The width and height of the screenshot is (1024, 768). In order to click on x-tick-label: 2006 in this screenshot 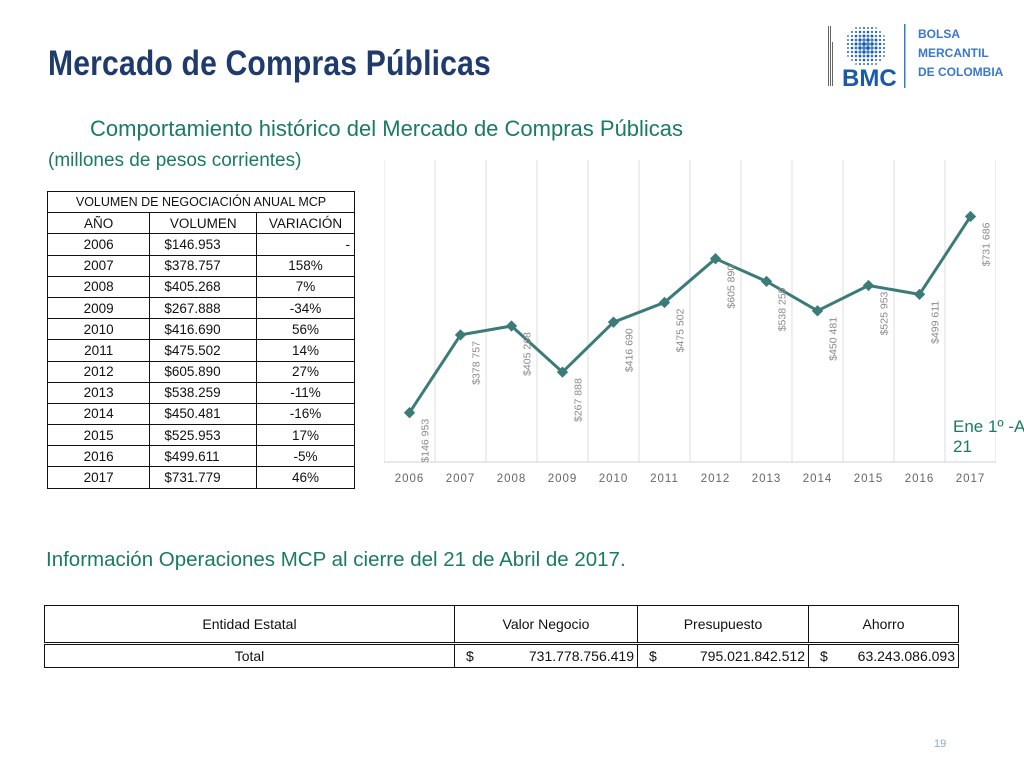, I will do `click(410, 479)`.